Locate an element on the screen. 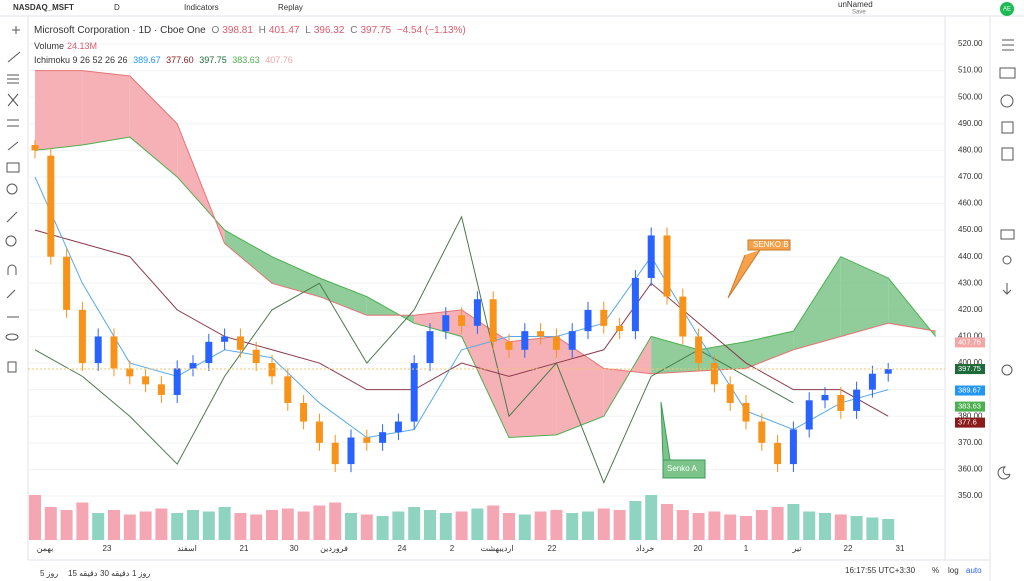 The height and width of the screenshot is (581, 1024). x-tick-label: 20 is located at coordinates (698, 548).